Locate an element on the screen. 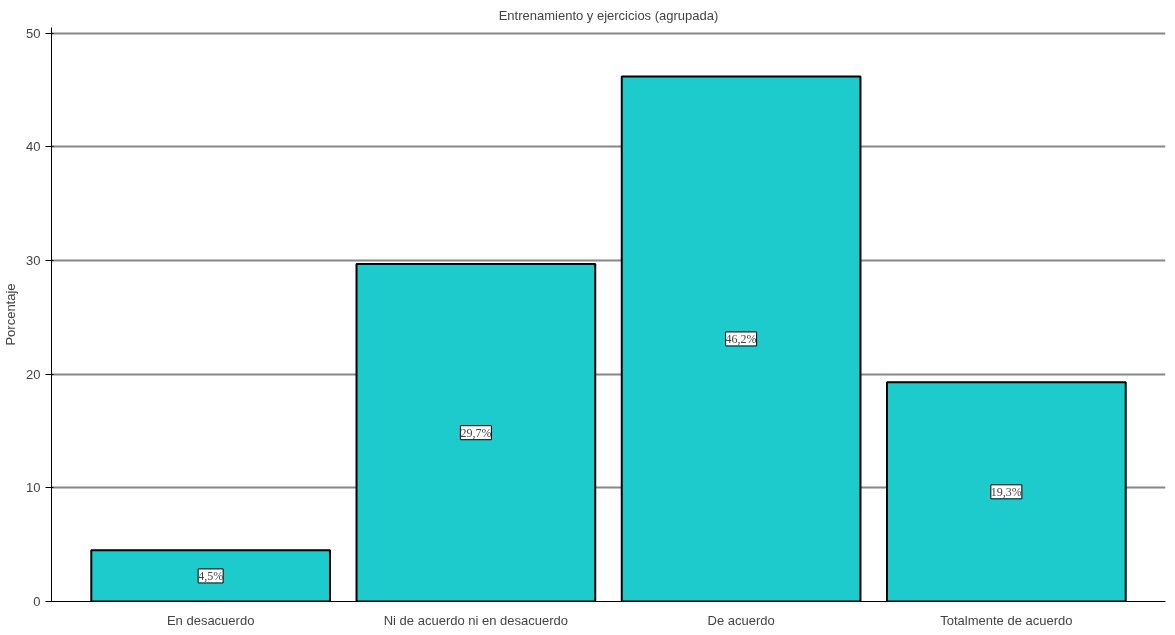 Image resolution: width=1175 pixels, height=635 pixels. x-tick-label: Totalmente de acuerdo is located at coordinates (1006, 620).